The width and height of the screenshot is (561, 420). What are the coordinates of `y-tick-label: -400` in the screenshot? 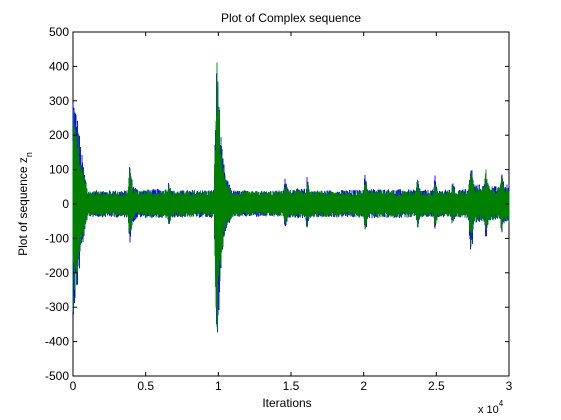 It's located at (57, 342).